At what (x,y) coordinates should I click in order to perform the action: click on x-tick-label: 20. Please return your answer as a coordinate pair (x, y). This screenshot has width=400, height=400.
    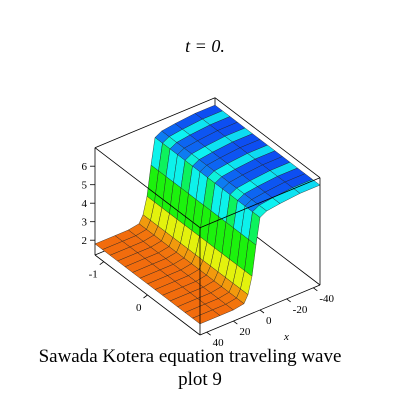
    Looking at the image, I should click on (245, 332).